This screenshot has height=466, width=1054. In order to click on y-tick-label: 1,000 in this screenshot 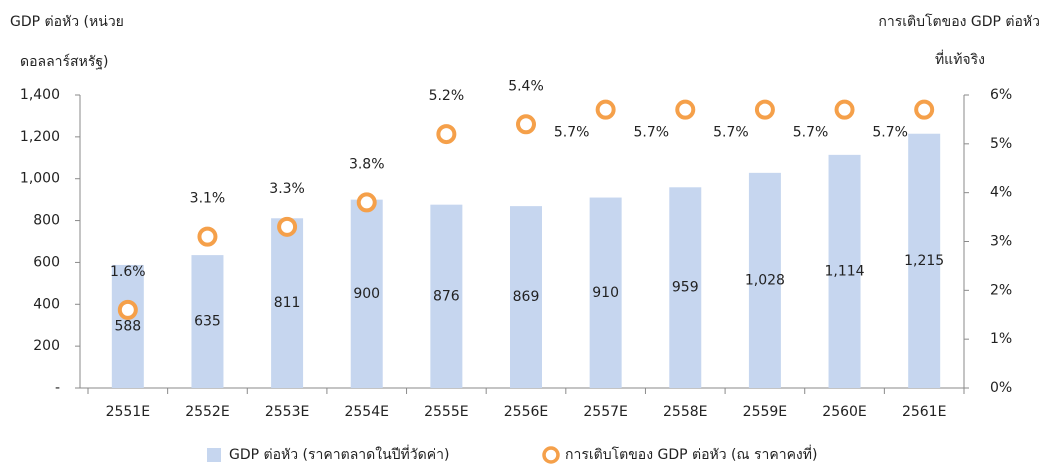, I will do `click(40, 179)`.